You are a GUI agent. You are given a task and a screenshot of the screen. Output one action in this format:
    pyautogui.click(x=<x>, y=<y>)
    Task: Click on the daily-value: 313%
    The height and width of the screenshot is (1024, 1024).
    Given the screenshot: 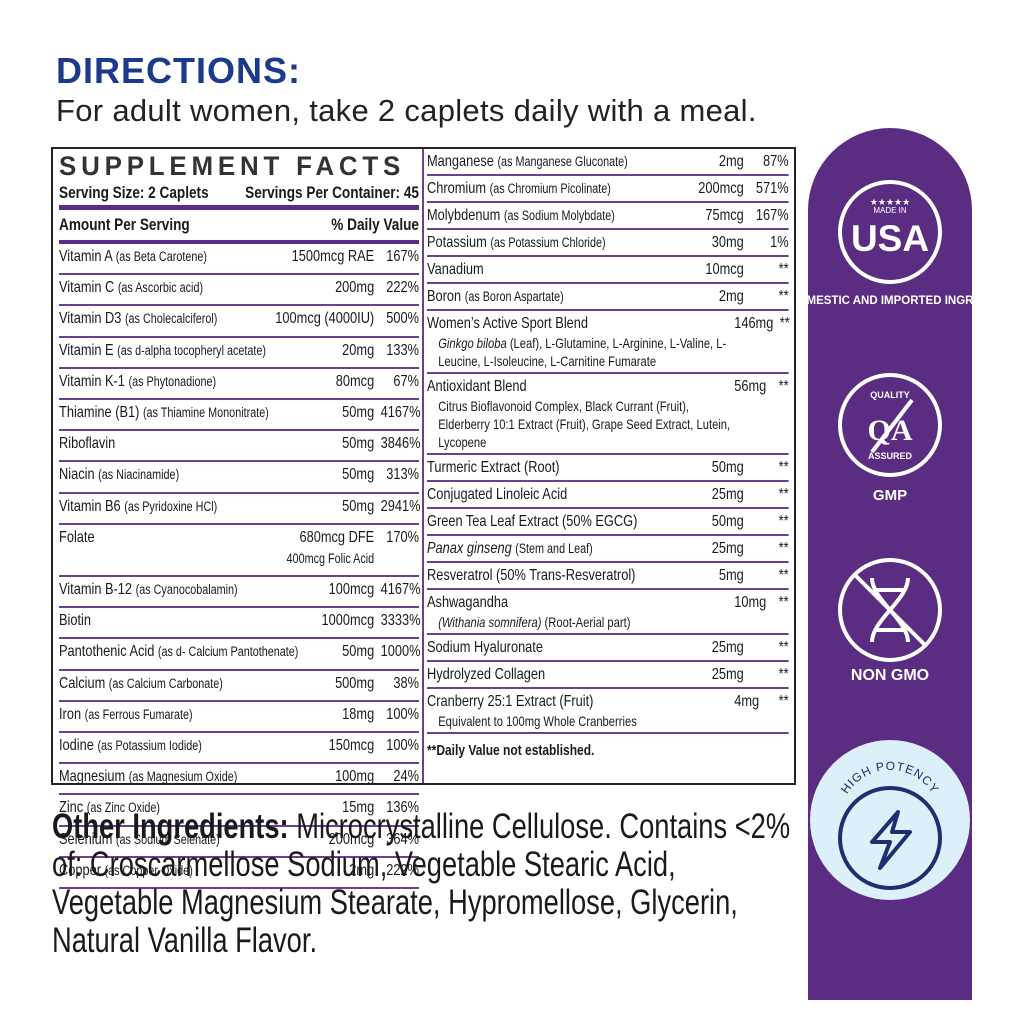 What is the action you would take?
    pyautogui.click(x=402, y=475)
    